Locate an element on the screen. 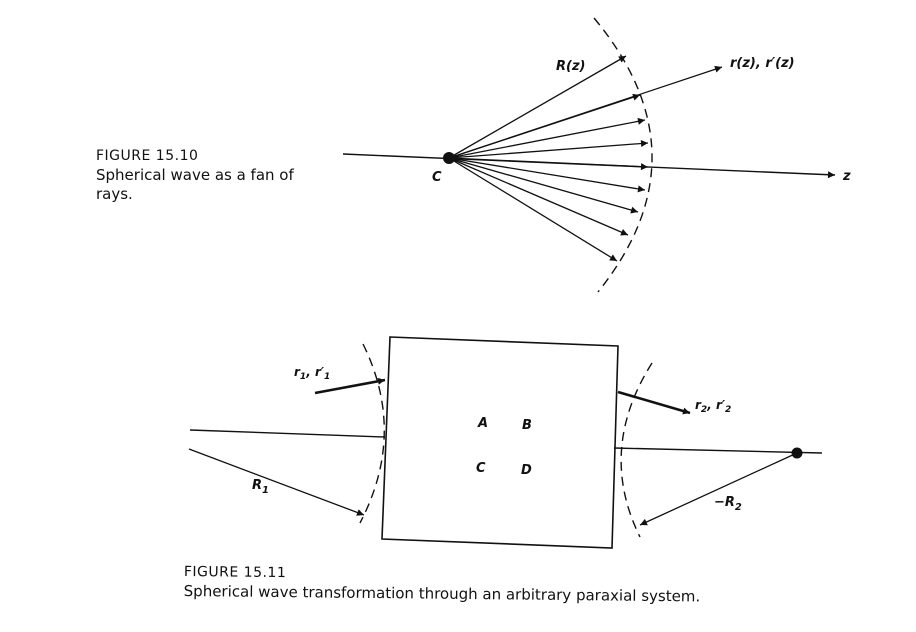 The height and width of the screenshot is (632, 916). label-center-c: C is located at coordinates (437, 177).